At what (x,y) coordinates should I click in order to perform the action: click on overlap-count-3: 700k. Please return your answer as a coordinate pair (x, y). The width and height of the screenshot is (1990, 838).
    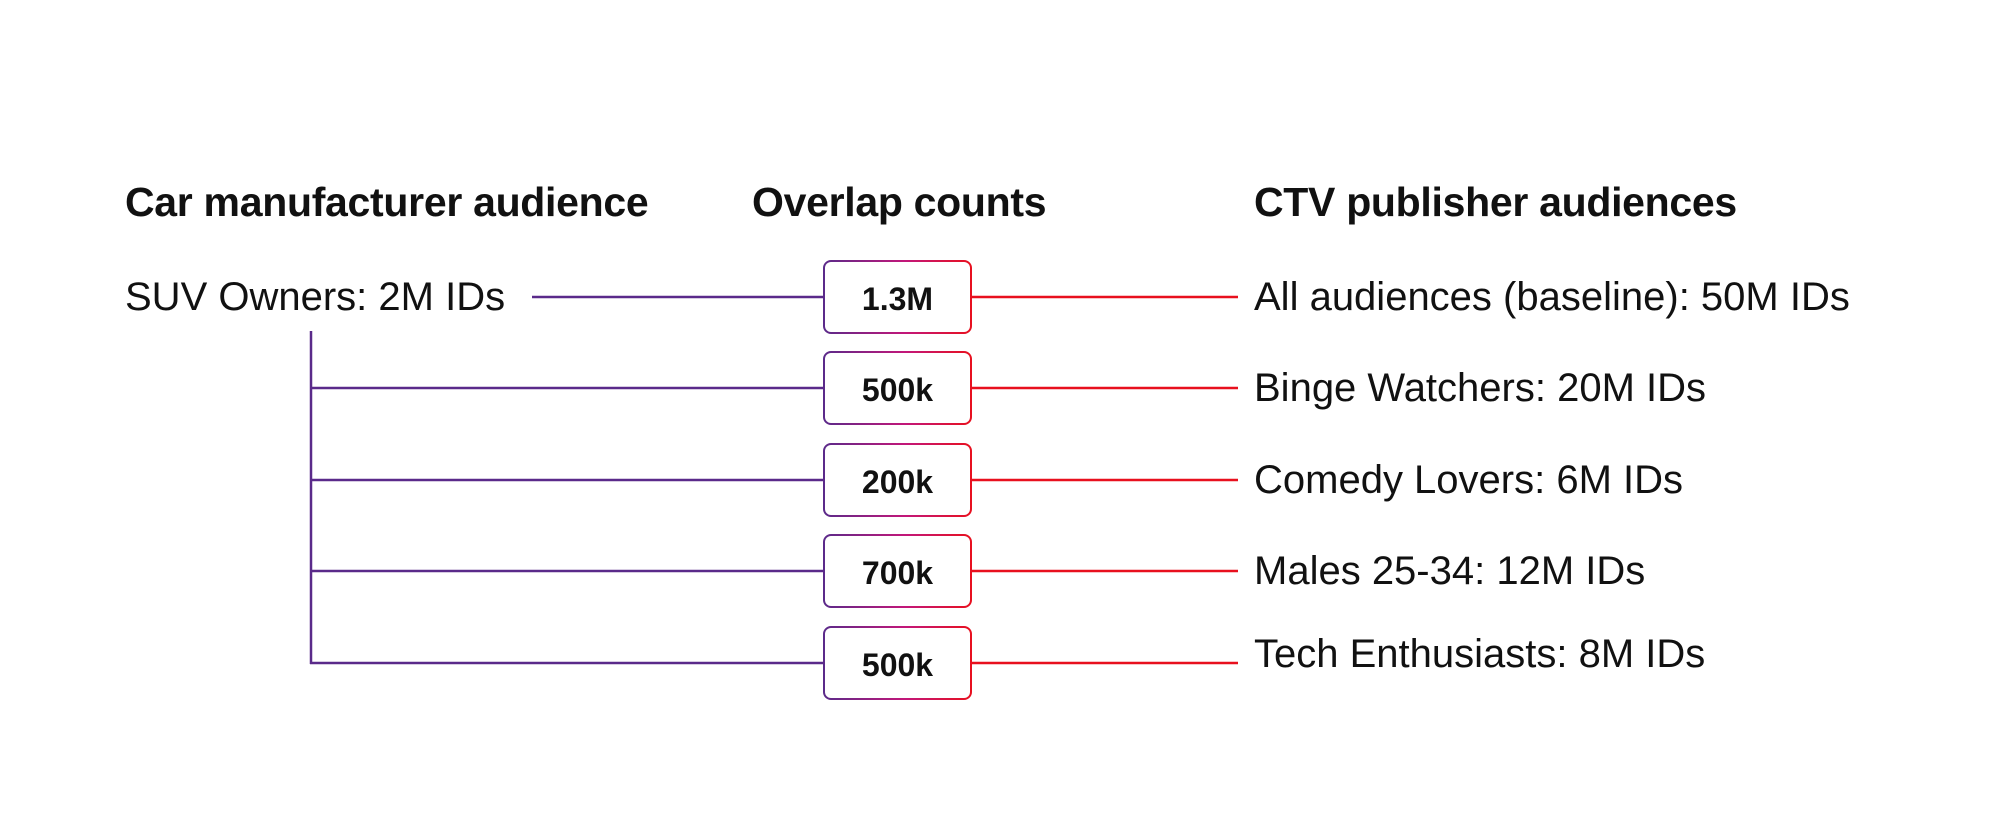
    Looking at the image, I should click on (897, 571).